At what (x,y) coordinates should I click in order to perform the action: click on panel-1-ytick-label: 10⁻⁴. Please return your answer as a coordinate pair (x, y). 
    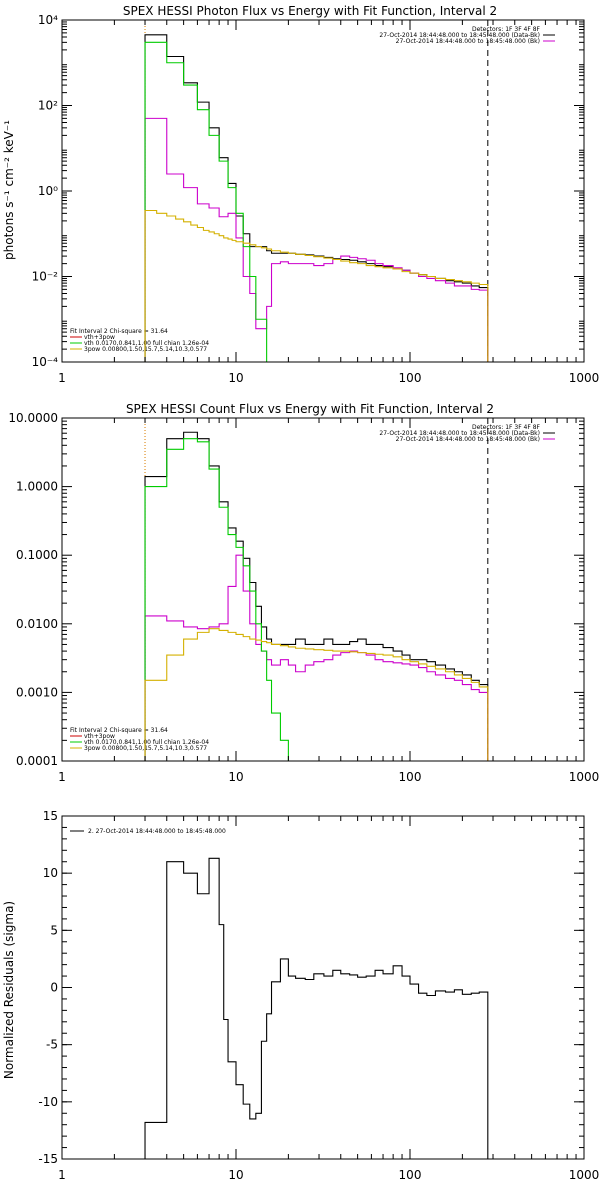
    Looking at the image, I should click on (45, 362).